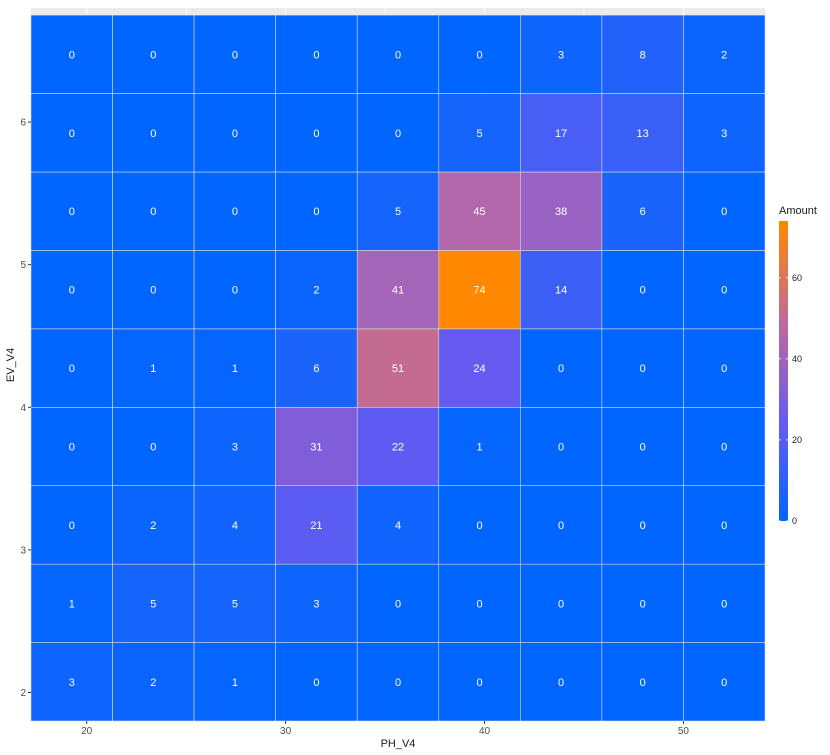 The width and height of the screenshot is (830, 755). I want to click on y-tick-label: 3, so click(23, 550).